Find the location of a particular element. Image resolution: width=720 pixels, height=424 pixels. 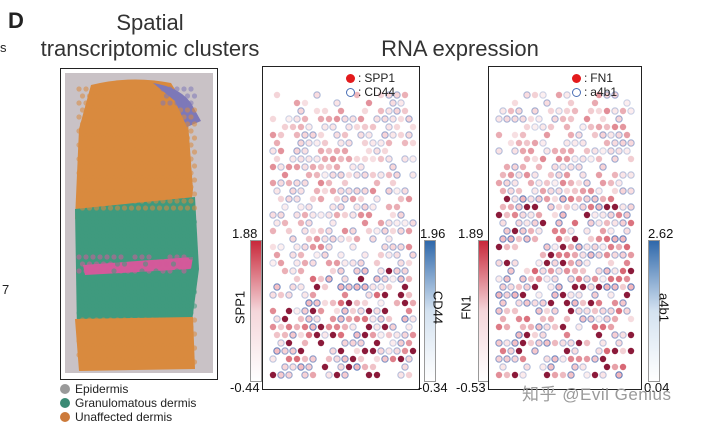

filled-dot-icon is located at coordinates (350, 78).